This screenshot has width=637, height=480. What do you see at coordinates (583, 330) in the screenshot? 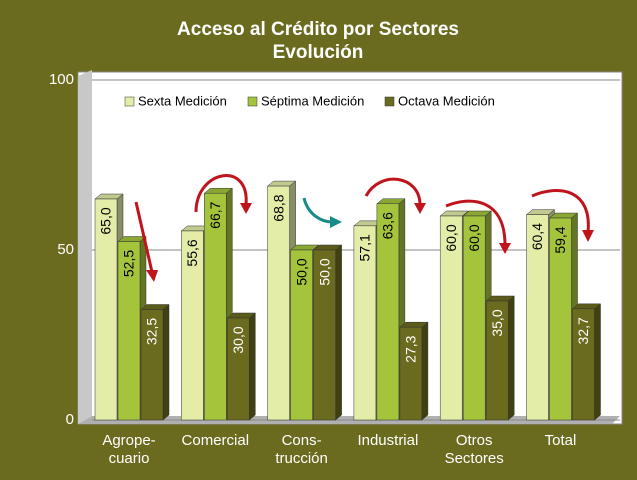
I see `data-label: 32,7` at bounding box center [583, 330].